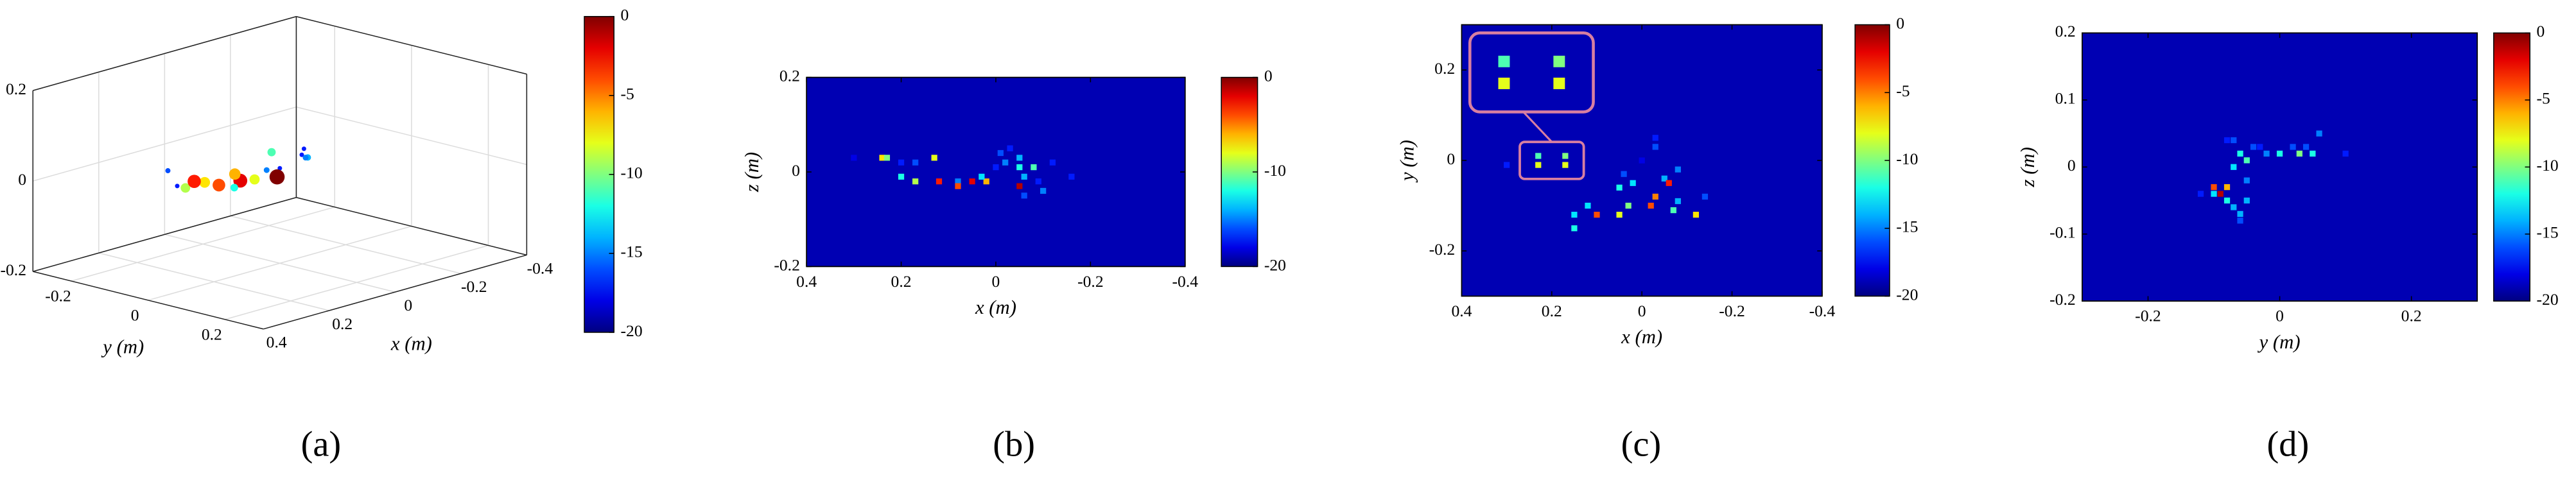 The height and width of the screenshot is (487, 2576). Describe the element at coordinates (752, 172) in the screenshot. I see `y-axis-label: z (m)` at that location.